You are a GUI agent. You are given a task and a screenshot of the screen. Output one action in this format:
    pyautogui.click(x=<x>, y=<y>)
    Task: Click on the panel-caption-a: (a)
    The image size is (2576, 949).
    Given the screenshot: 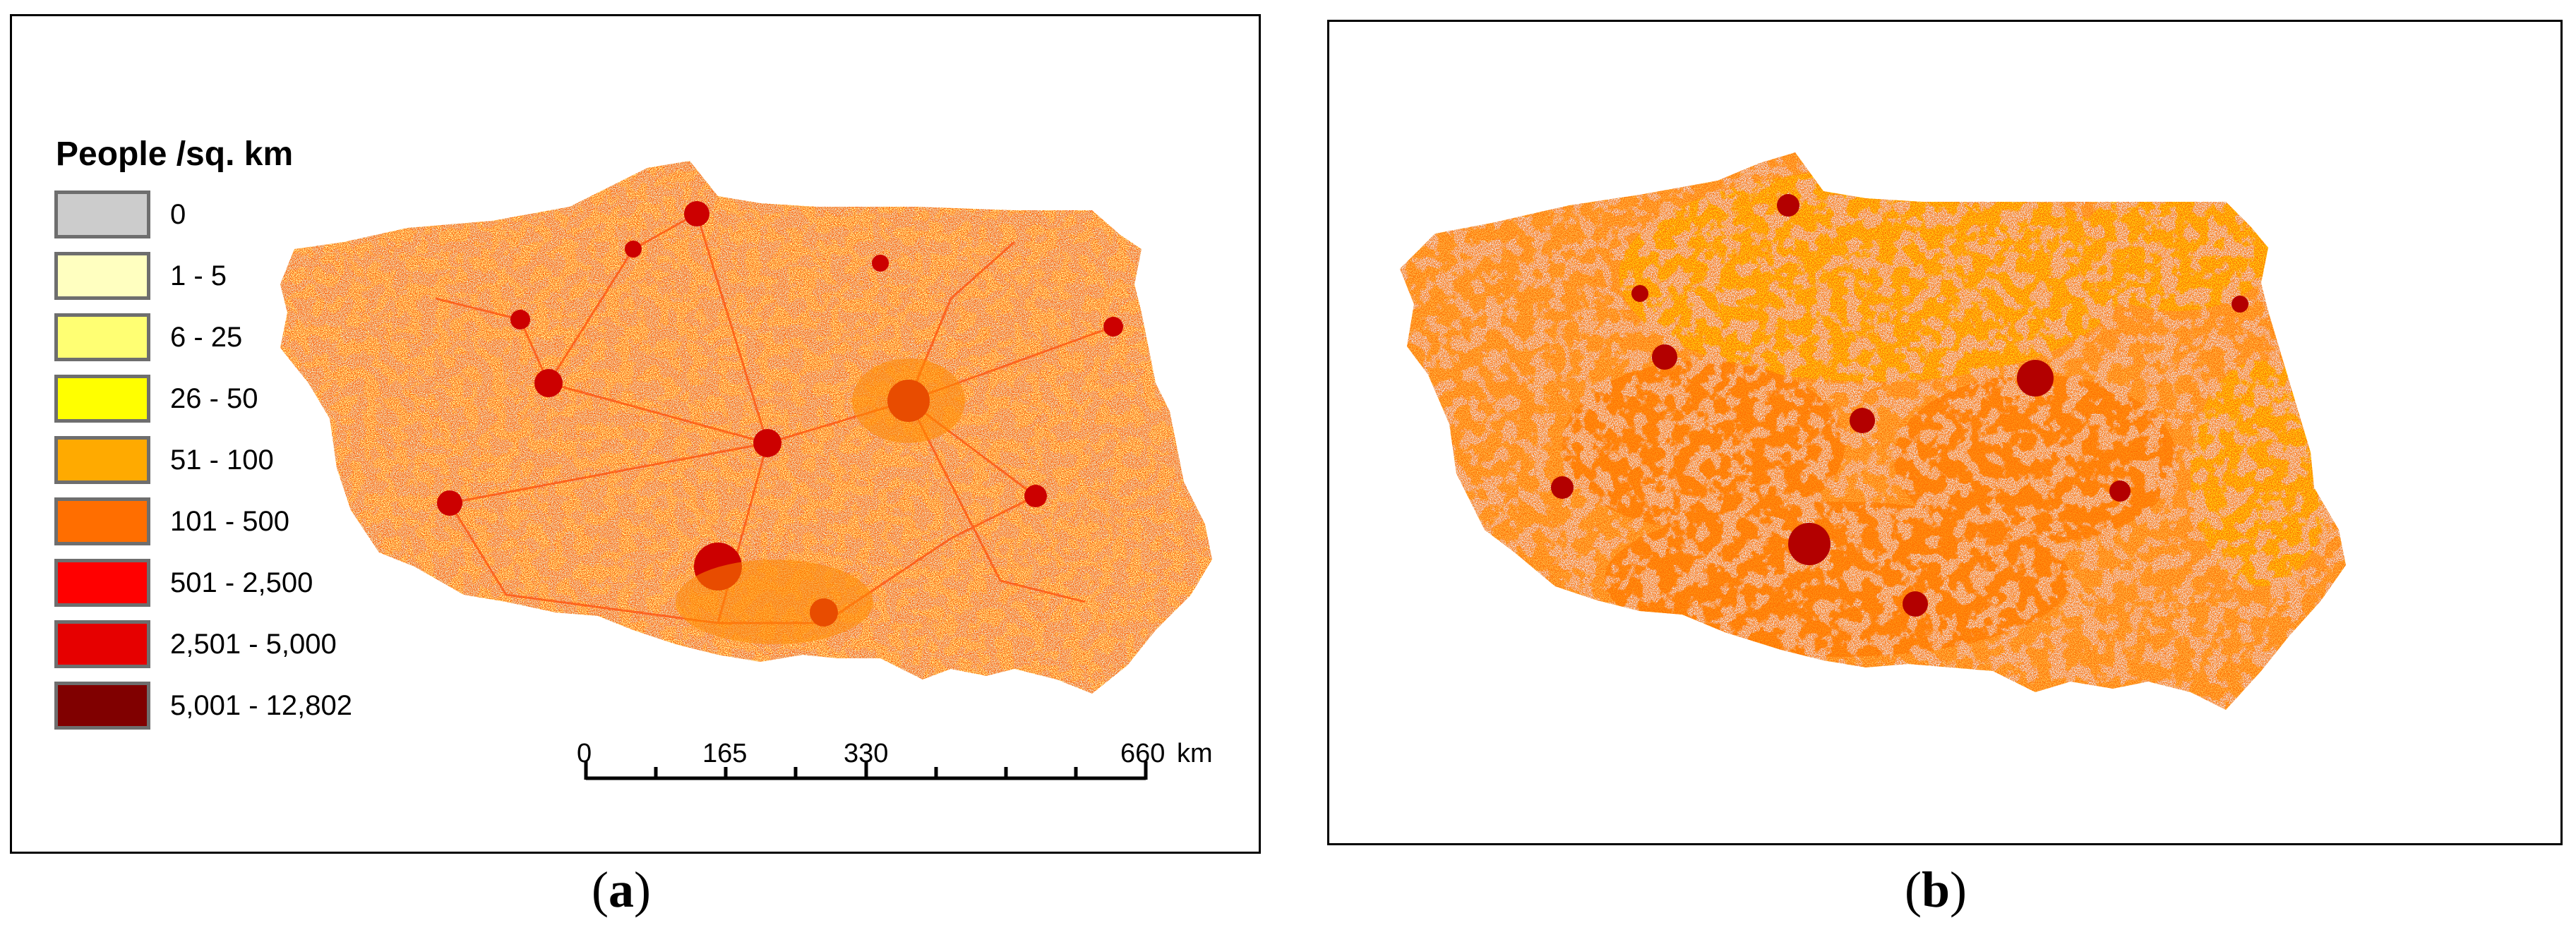 What is the action you would take?
    pyautogui.click(x=621, y=890)
    